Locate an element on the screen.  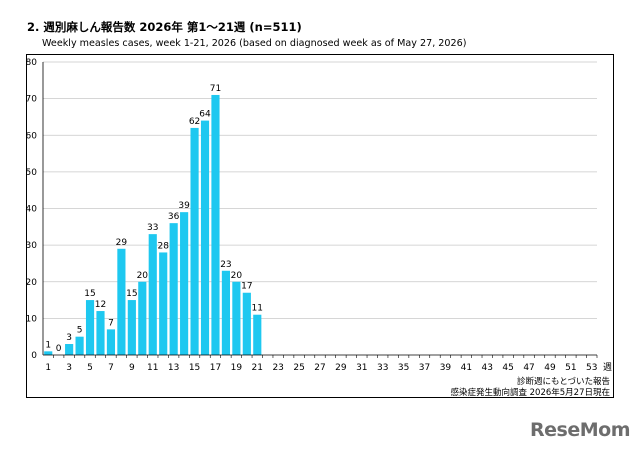
x-tick-label: 41 is located at coordinates (466, 368).